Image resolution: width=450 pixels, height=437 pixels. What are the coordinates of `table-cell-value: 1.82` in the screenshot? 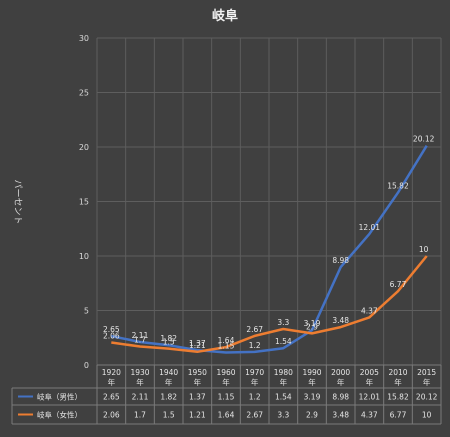 It's located at (168, 397).